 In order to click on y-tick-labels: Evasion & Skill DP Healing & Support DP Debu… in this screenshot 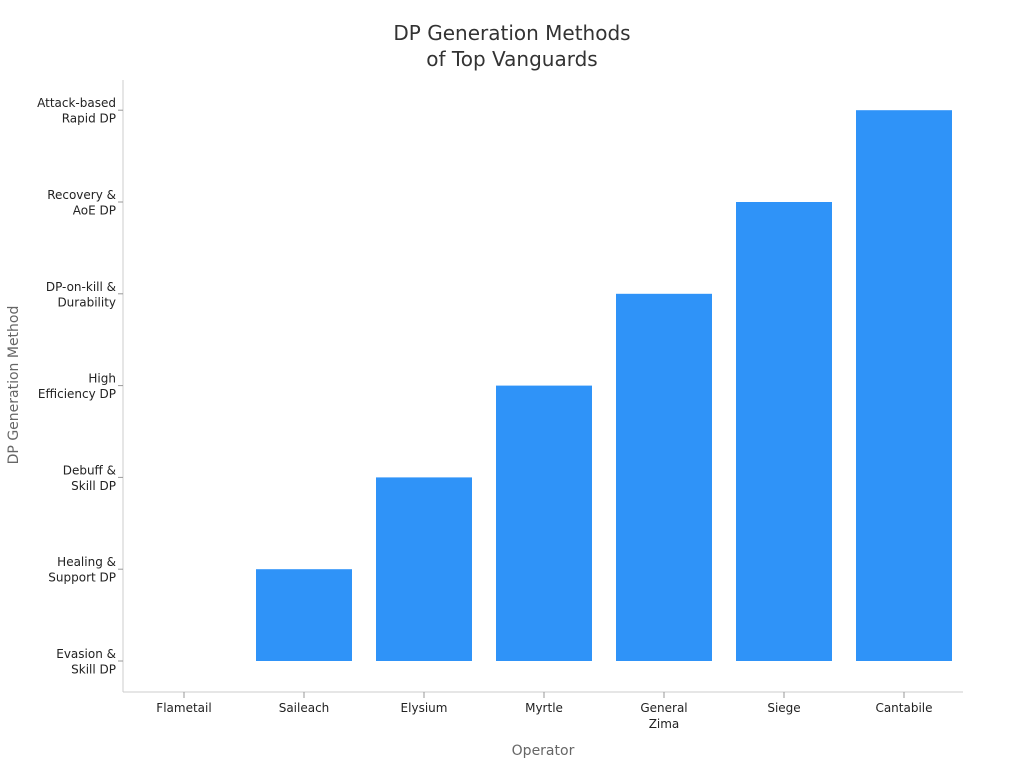, I will do `click(80, 386)`.